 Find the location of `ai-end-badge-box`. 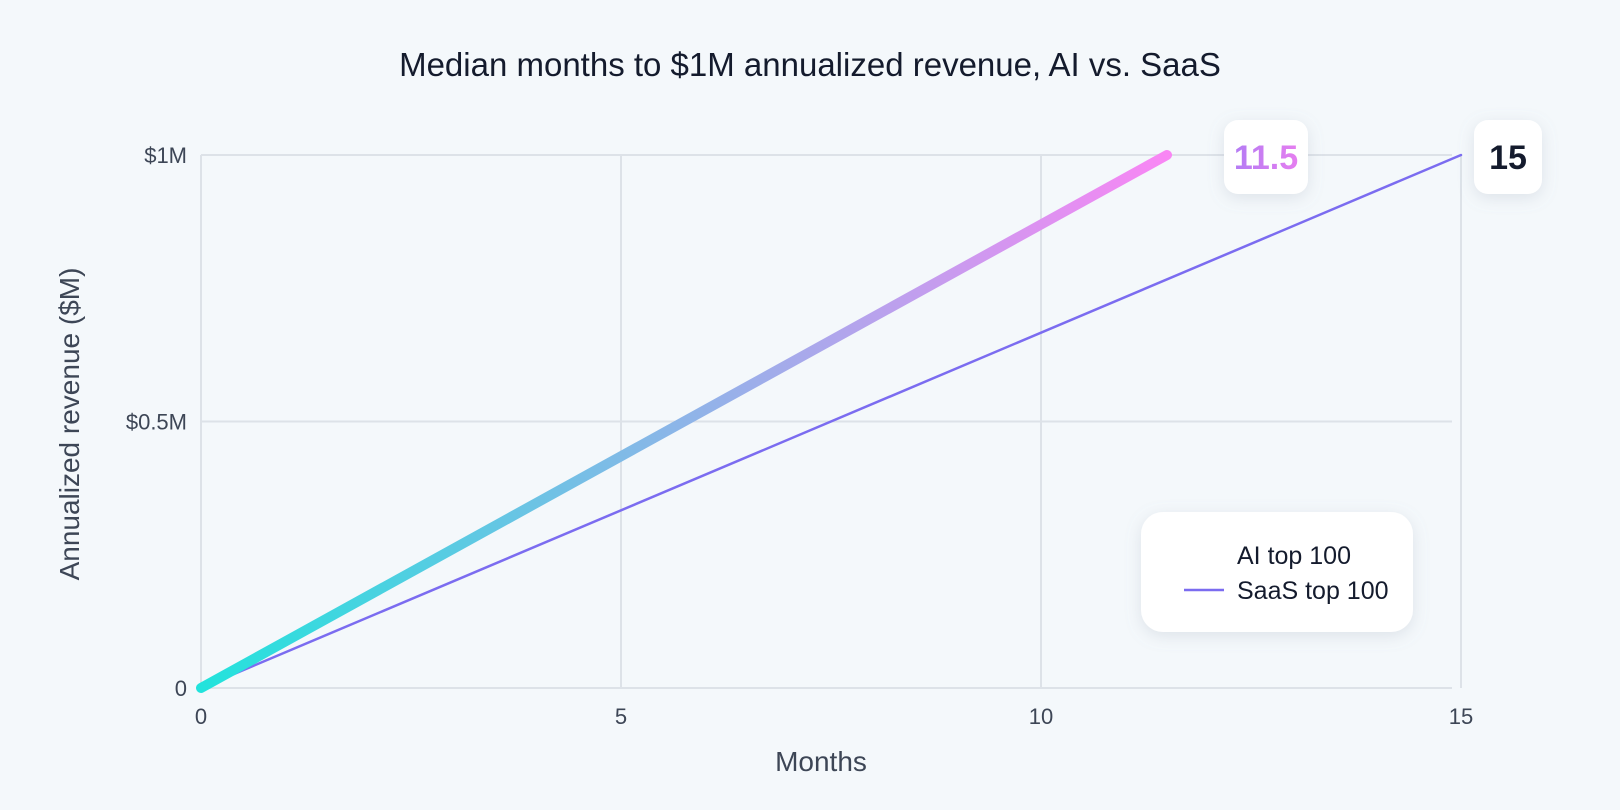

ai-end-badge-box is located at coordinates (1266, 157).